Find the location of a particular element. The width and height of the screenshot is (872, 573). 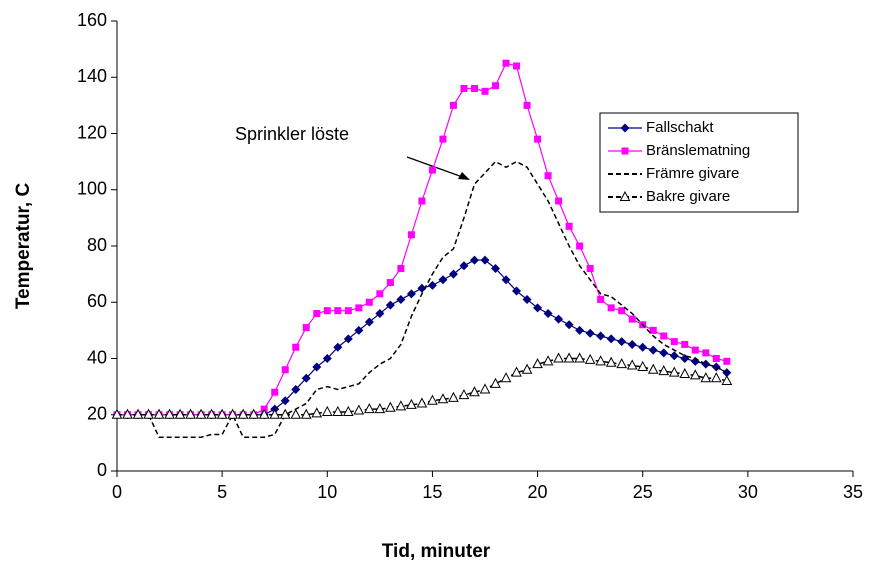

y-tick-label: 40 is located at coordinates (97, 357).